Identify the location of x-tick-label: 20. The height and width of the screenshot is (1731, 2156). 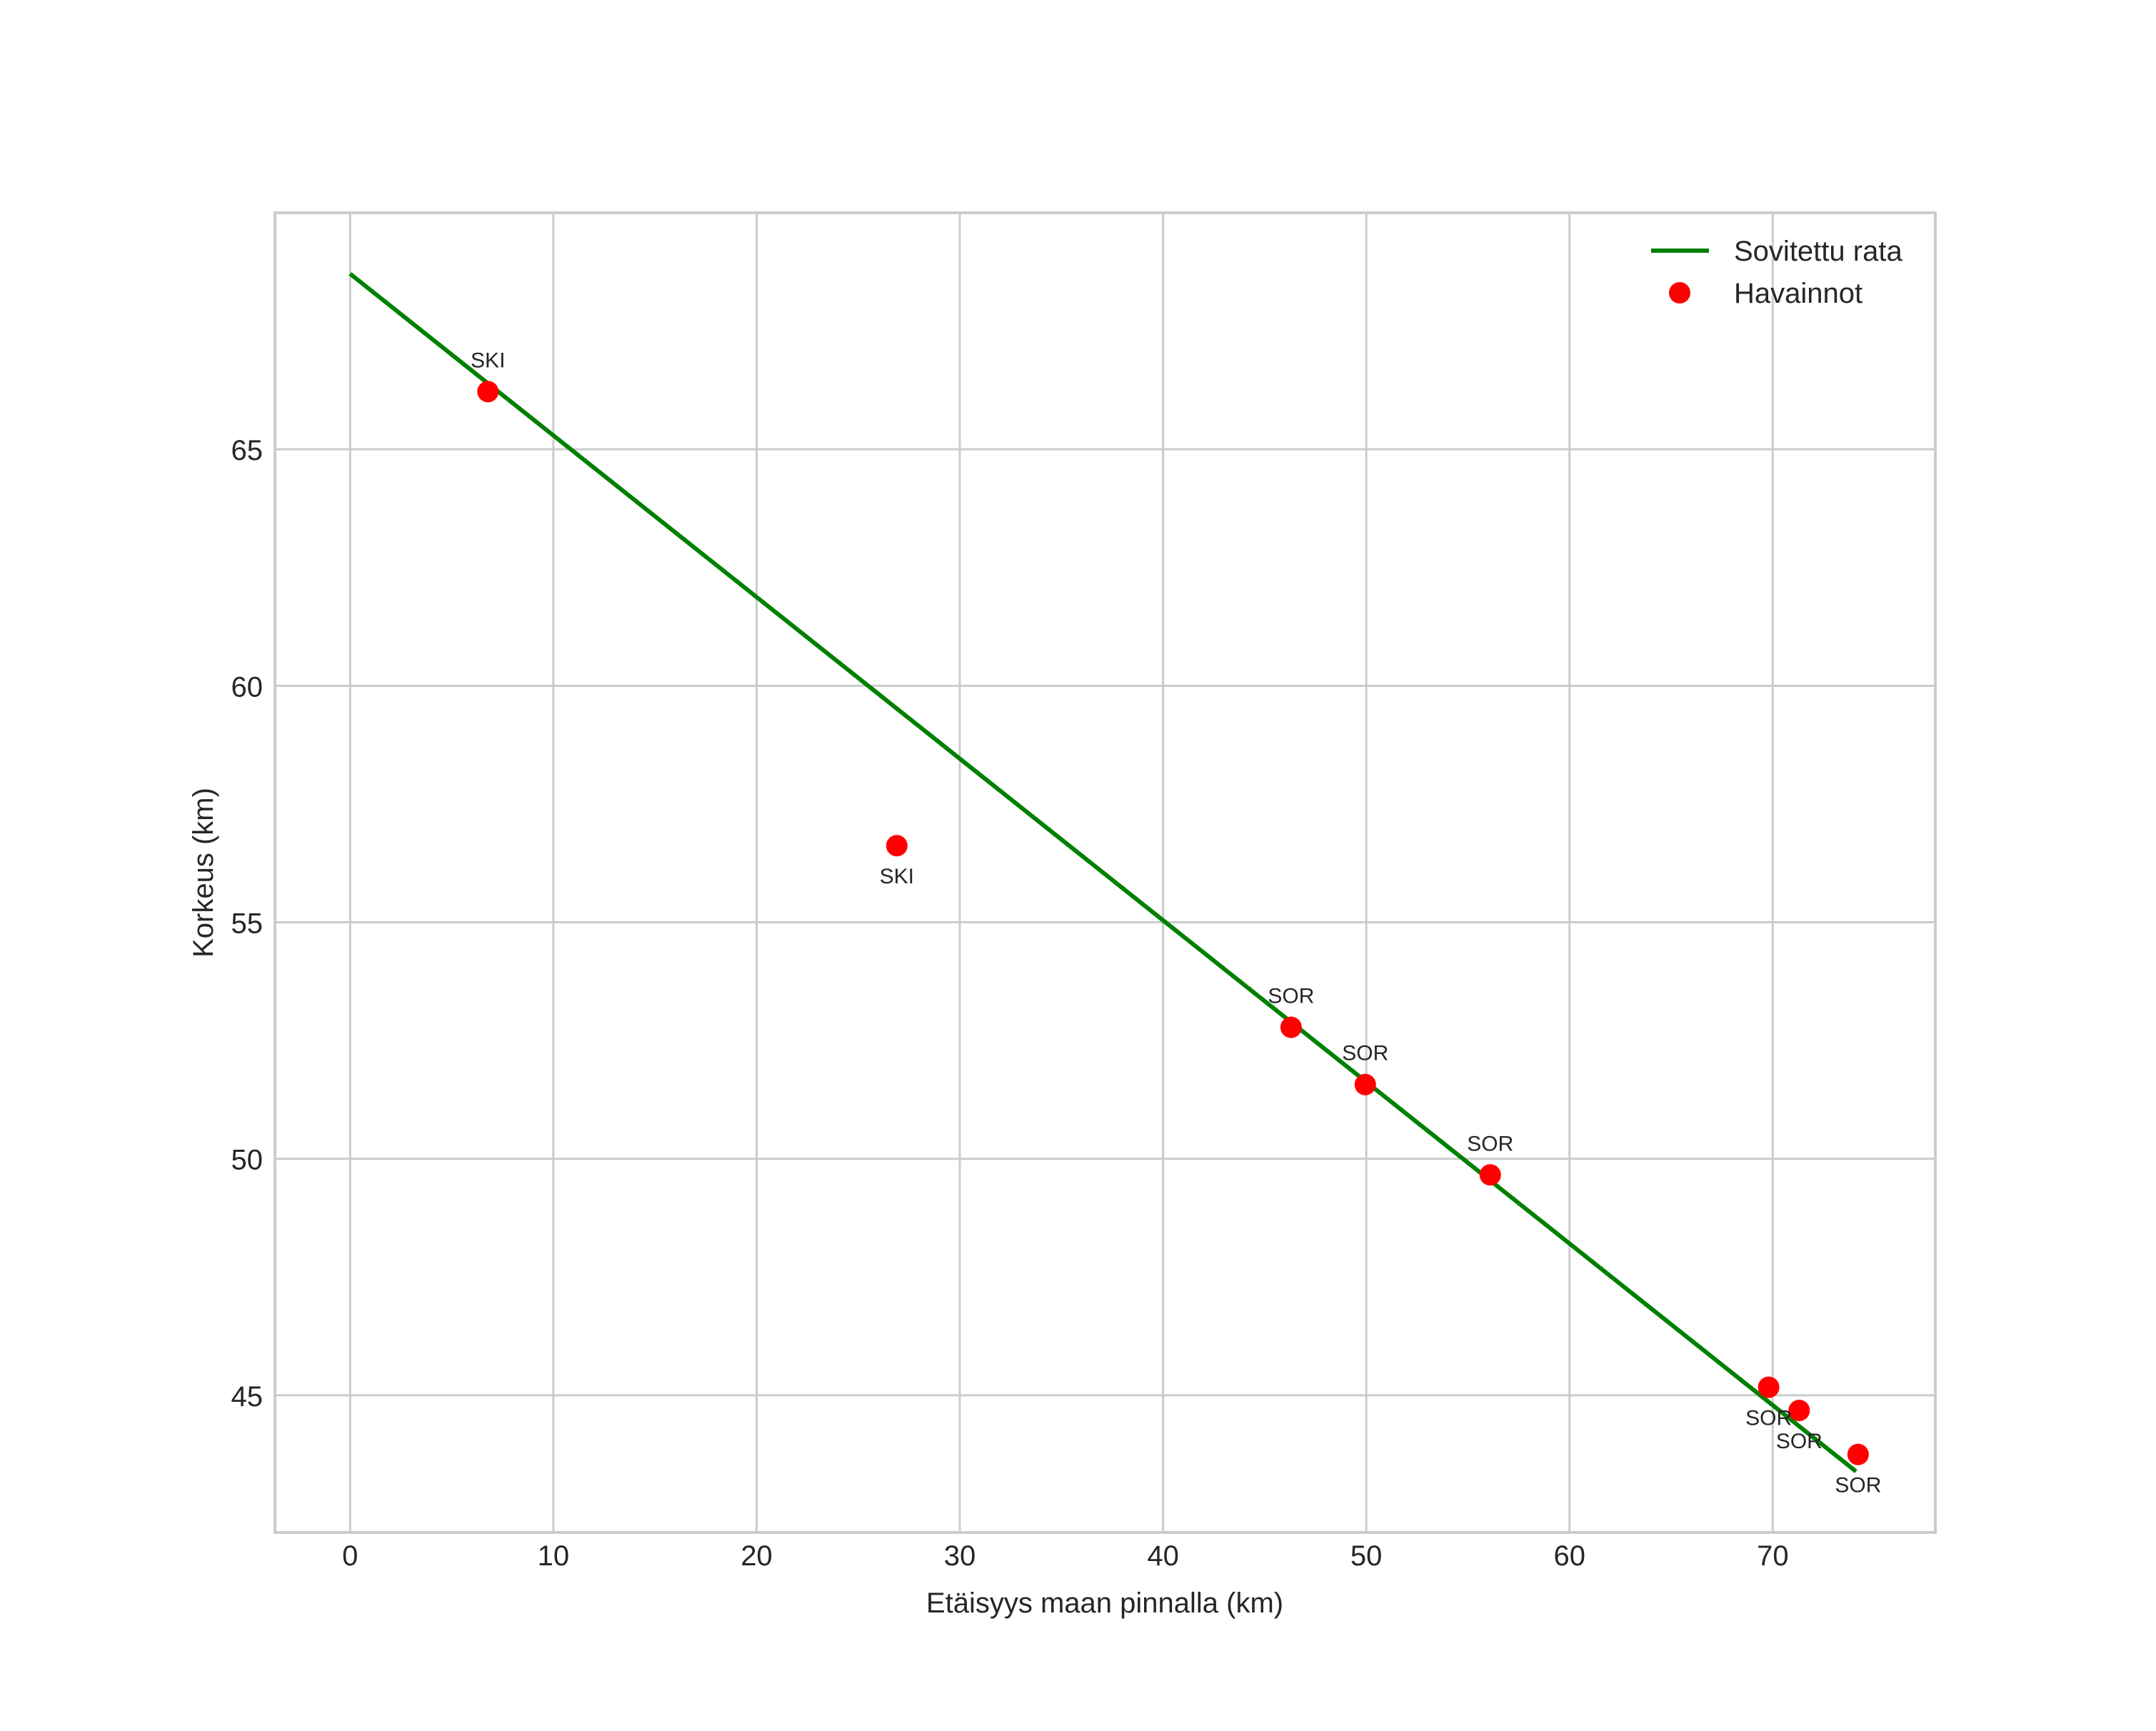
(757, 1556).